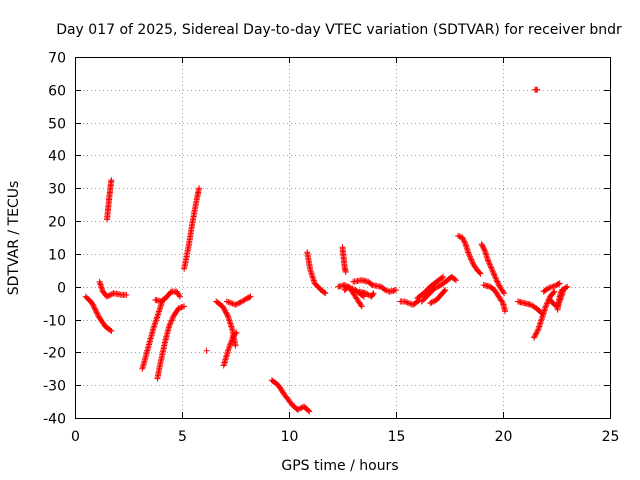  What do you see at coordinates (14, 238) in the screenshot?
I see `y-axis-label: SDTVAR / TECUs` at bounding box center [14, 238].